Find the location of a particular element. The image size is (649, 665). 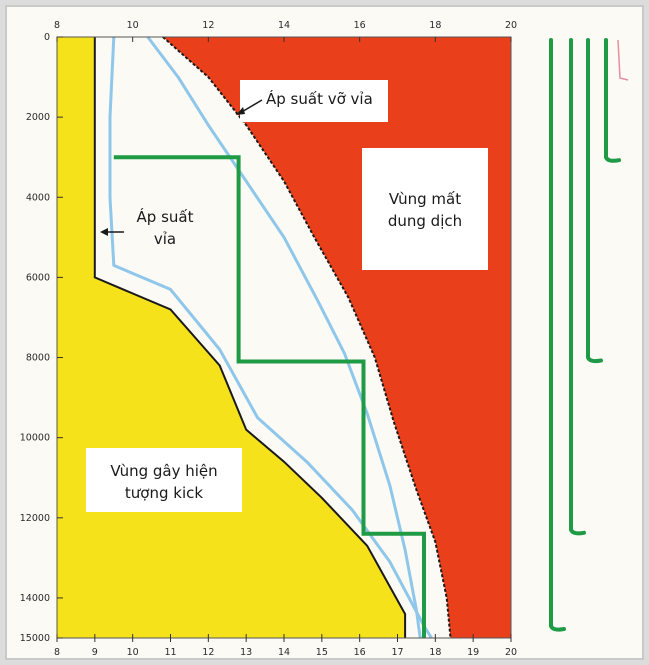

bottom-tick-label: 15 is located at coordinates (322, 652).